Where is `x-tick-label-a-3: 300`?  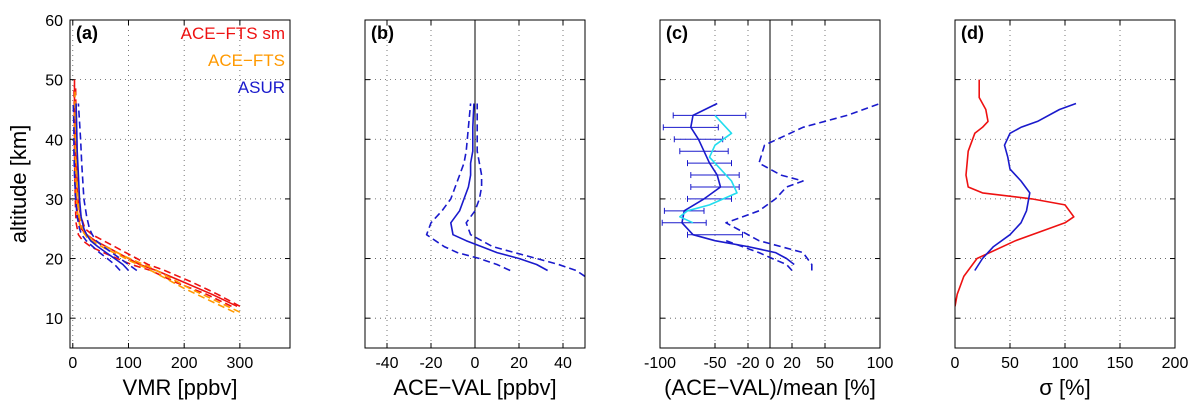
x-tick-label-a-3: 300 is located at coordinates (240, 363).